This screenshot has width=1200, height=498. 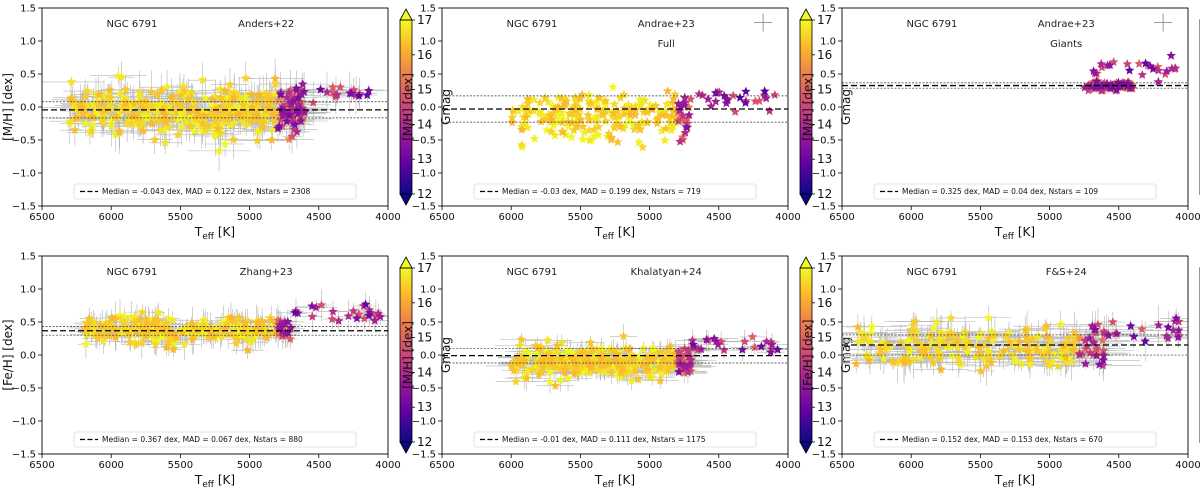 I want to click on y-tick-label: 1.0, so click(x=28, y=42).